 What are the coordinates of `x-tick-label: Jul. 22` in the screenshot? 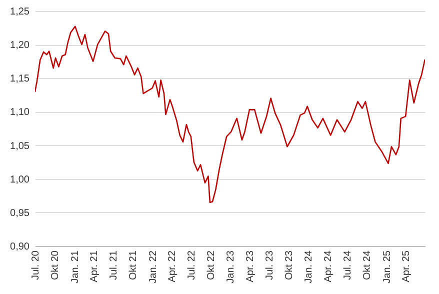 It's located at (192, 265).